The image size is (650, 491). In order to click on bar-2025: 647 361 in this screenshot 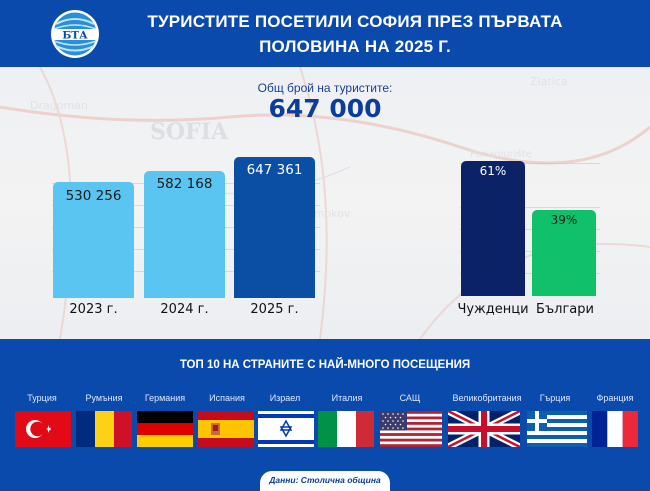, I will do `click(274, 227)`.